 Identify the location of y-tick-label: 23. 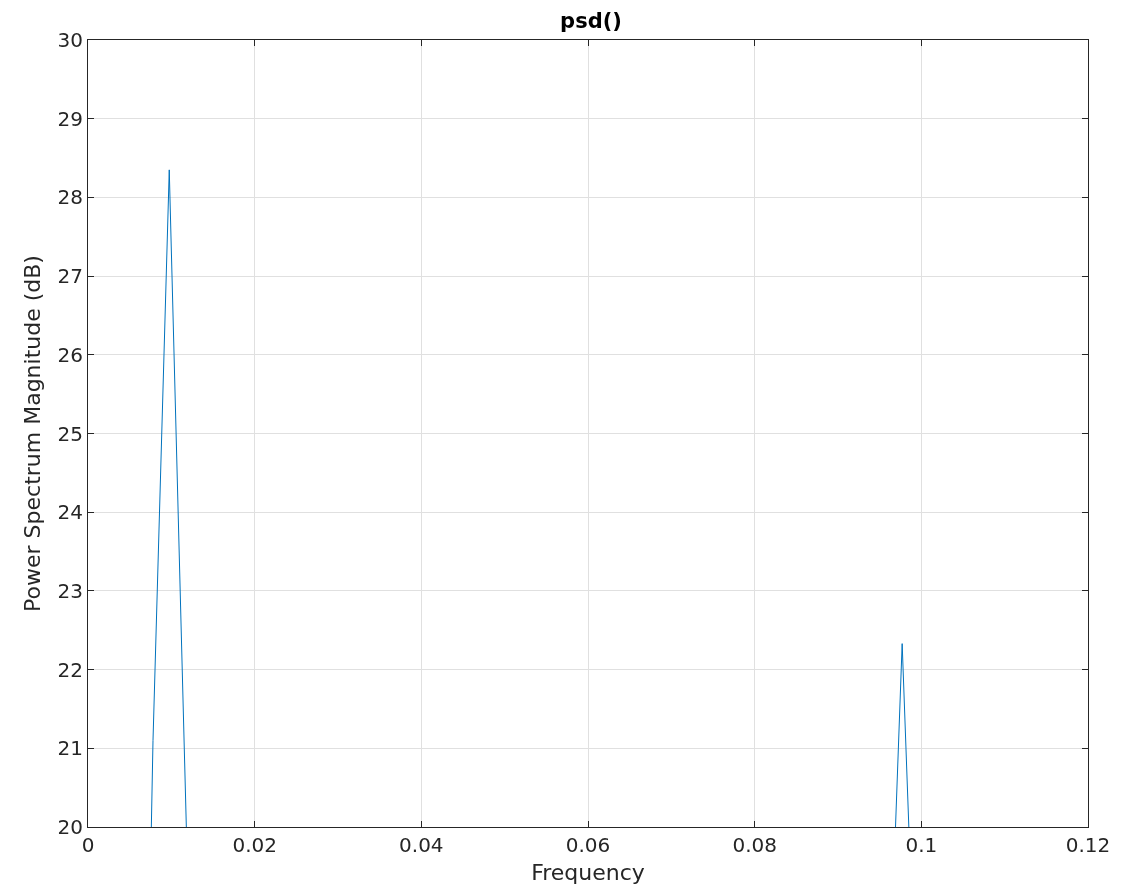
(70, 590).